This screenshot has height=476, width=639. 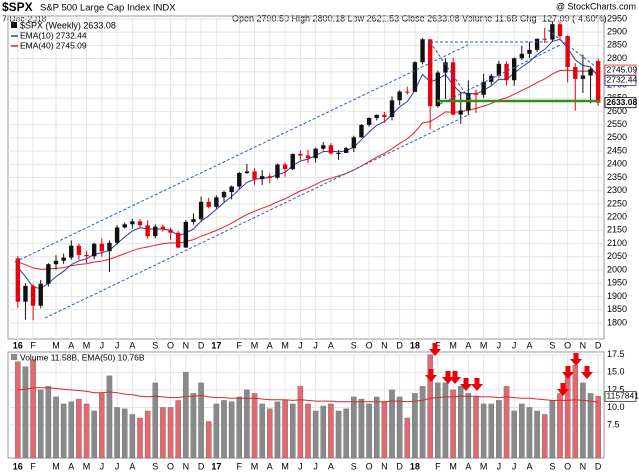 What do you see at coordinates (617, 203) in the screenshot?
I see `y-tick-label: 2250` at bounding box center [617, 203].